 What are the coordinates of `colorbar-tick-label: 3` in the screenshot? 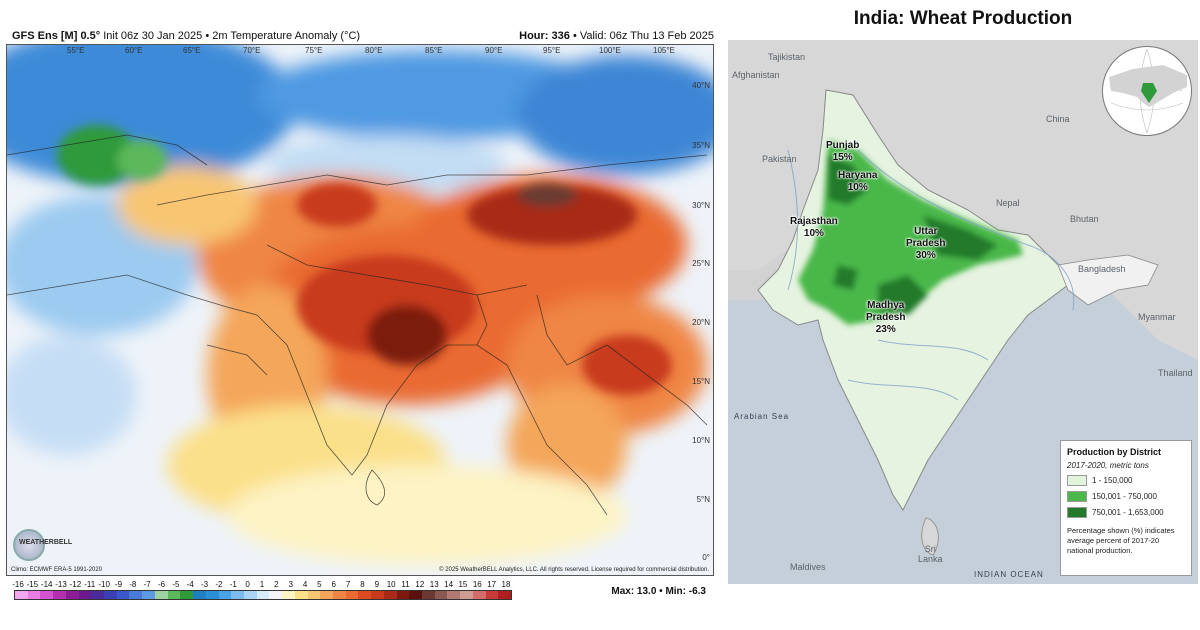 It's located at (290, 584).